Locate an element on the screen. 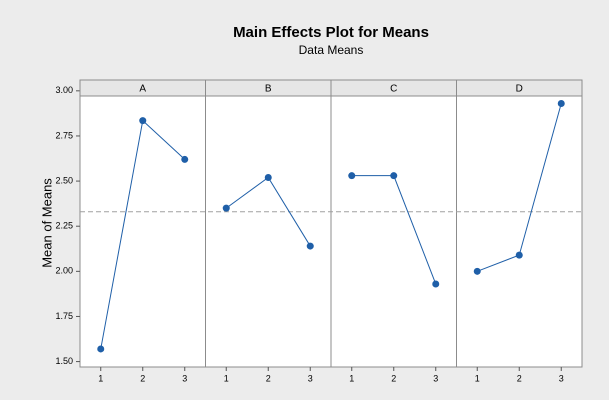  panel-label: A is located at coordinates (142, 89).